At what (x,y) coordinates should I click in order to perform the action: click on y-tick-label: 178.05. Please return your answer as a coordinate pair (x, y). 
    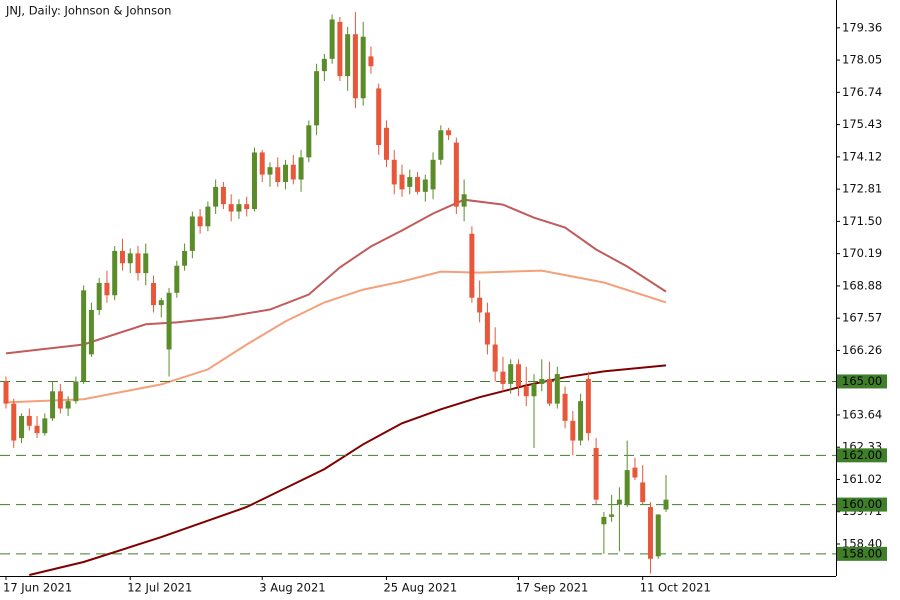
    Looking at the image, I should click on (862, 60).